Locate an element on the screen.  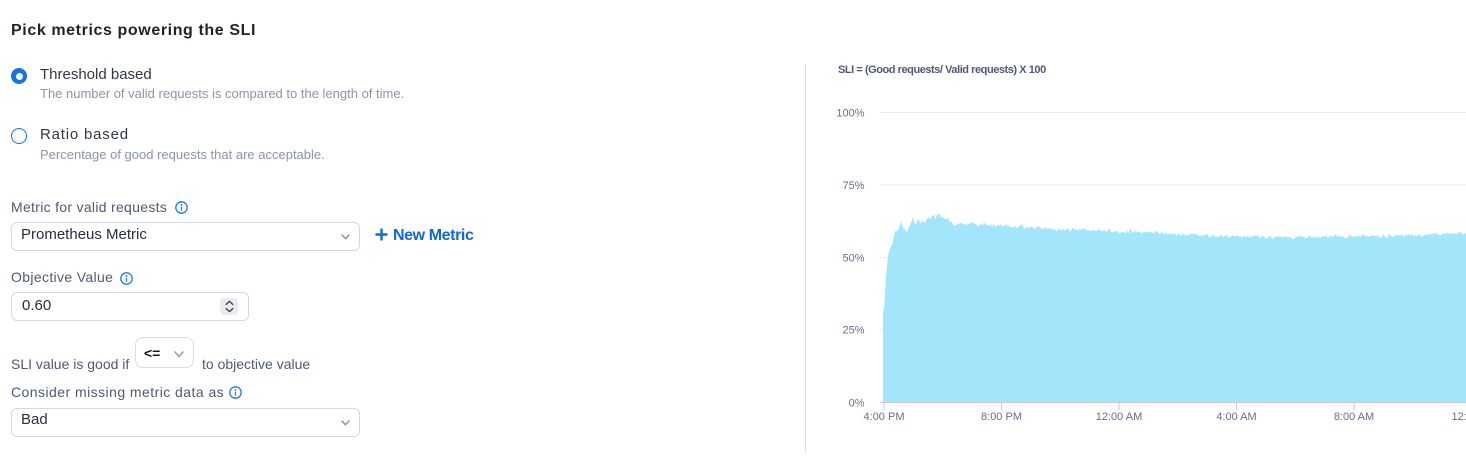
svg-text: 75% is located at coordinates (853, 186).